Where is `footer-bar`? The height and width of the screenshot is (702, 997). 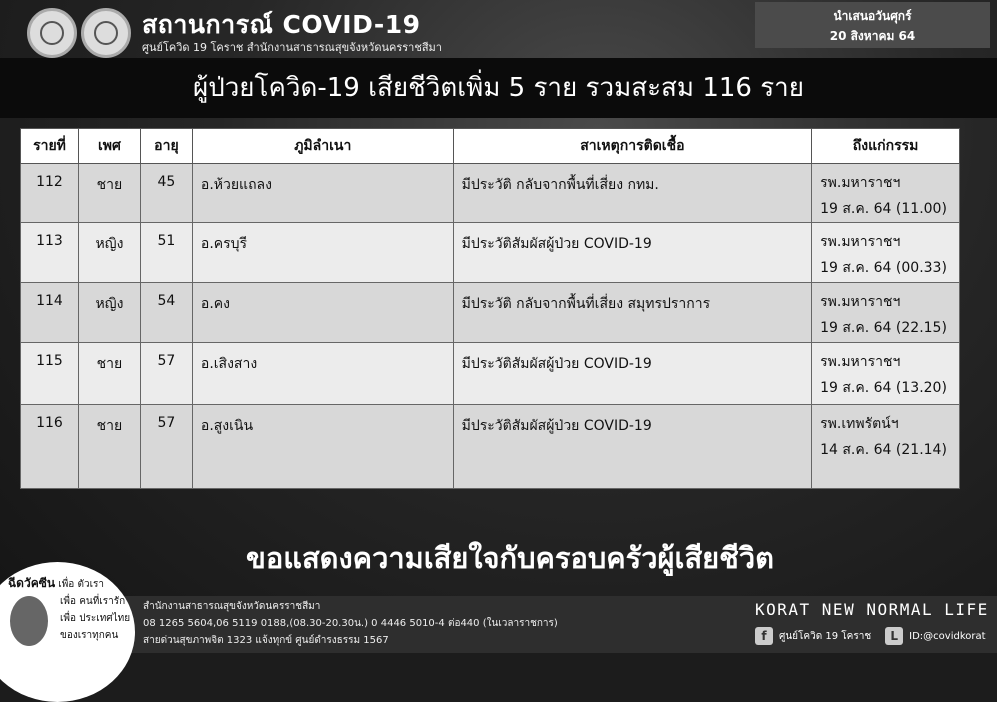 footer-bar is located at coordinates (498, 624).